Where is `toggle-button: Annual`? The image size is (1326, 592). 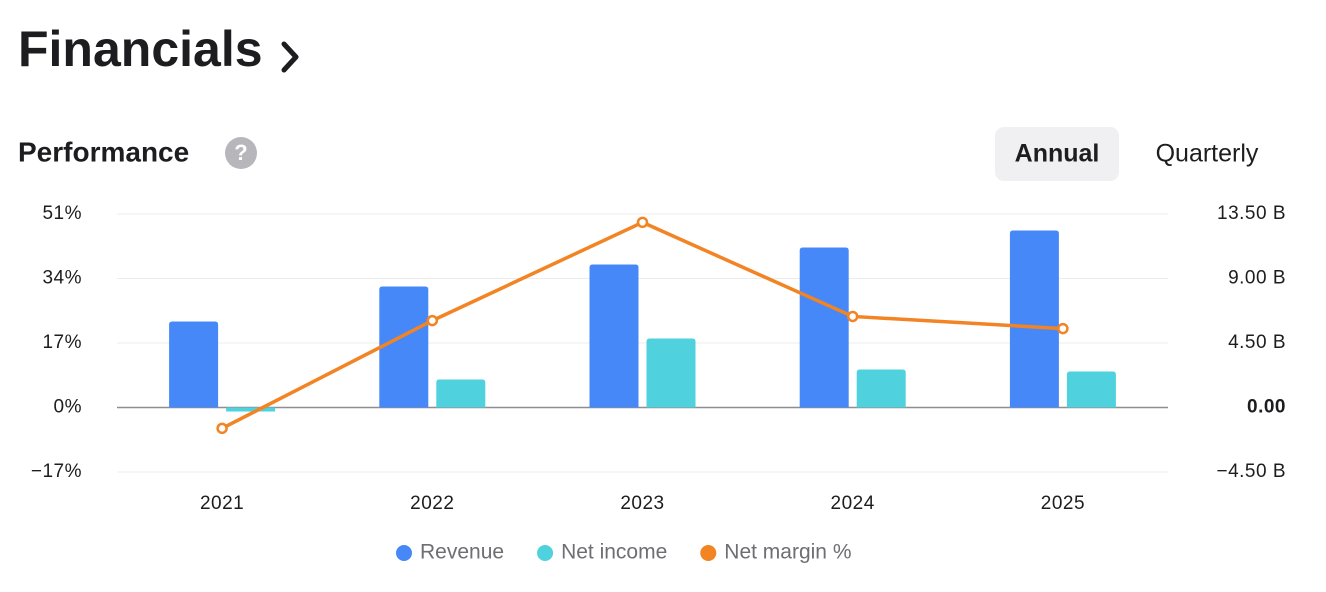
toggle-button: Annual is located at coordinates (1057, 154).